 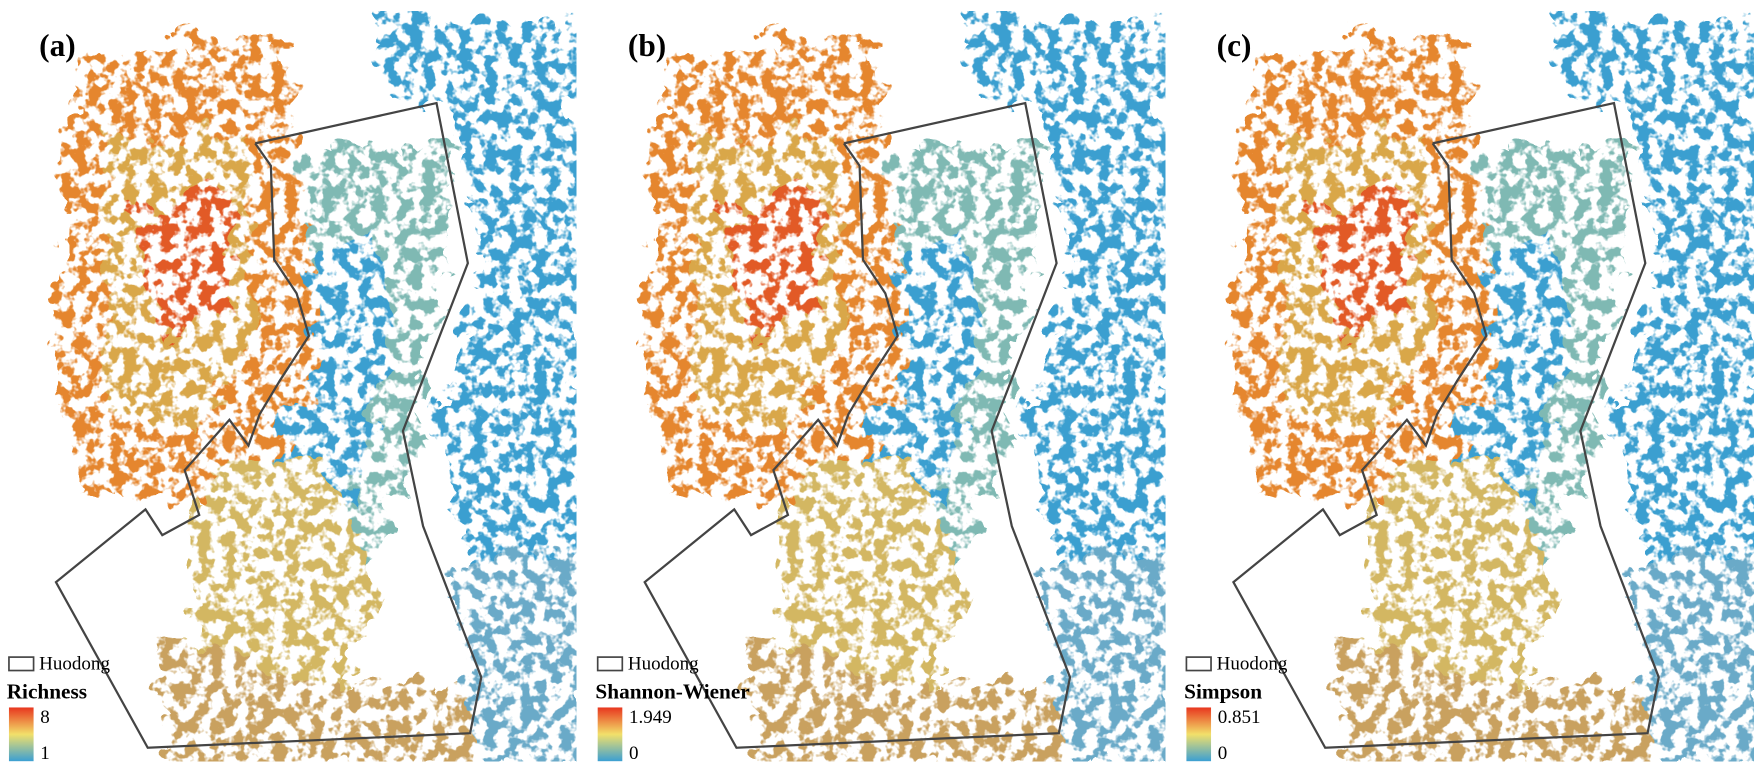 What do you see at coordinates (45, 753) in the screenshot?
I see `legend-min: 1` at bounding box center [45, 753].